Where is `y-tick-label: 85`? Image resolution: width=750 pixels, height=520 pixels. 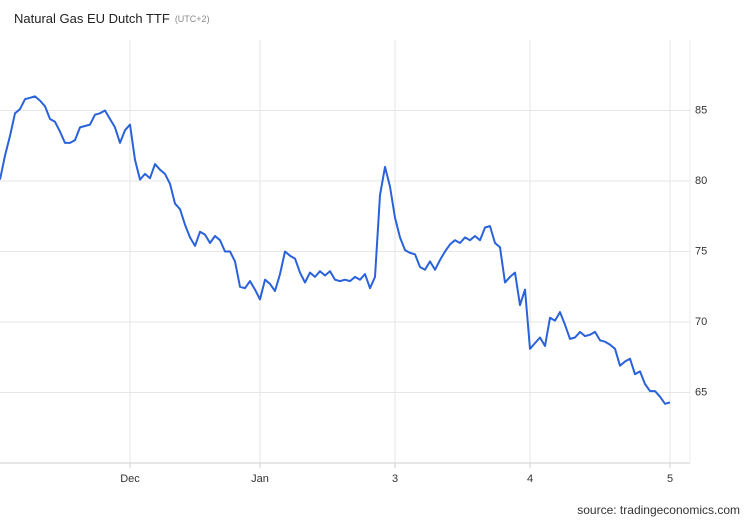 y-tick-label: 85 is located at coordinates (701, 110).